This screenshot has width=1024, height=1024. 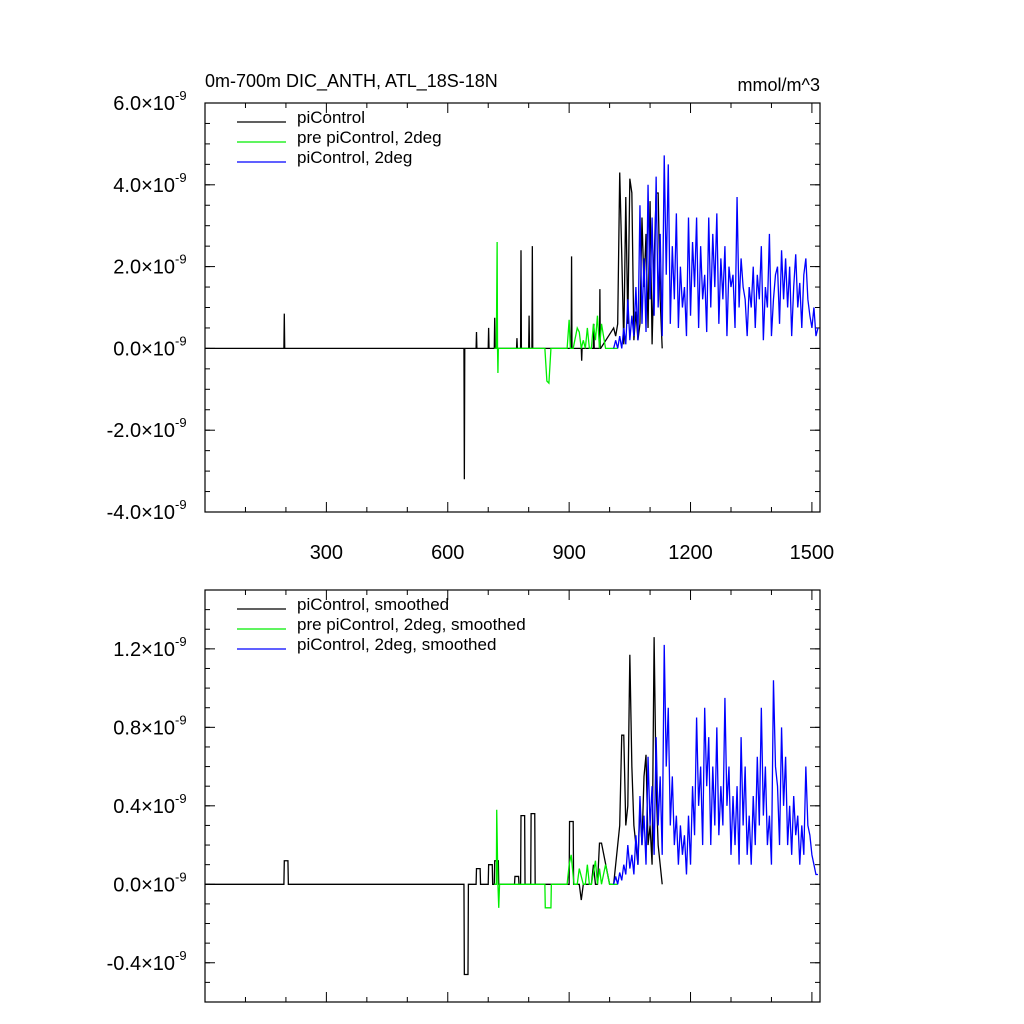 I want to click on y-tick-label: 1.2×10, so click(x=144, y=650).